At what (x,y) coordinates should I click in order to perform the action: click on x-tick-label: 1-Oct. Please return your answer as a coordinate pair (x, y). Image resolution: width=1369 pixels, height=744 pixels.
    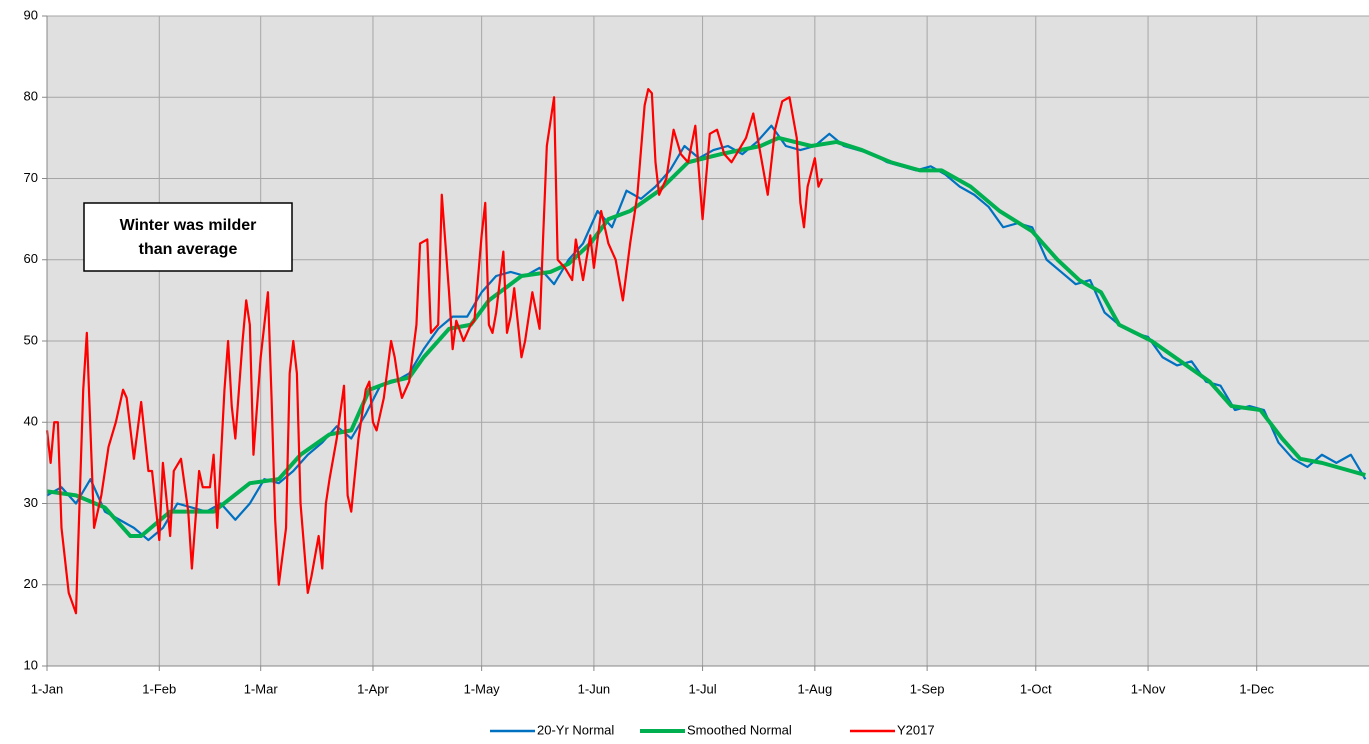
    Looking at the image, I should click on (1036, 688).